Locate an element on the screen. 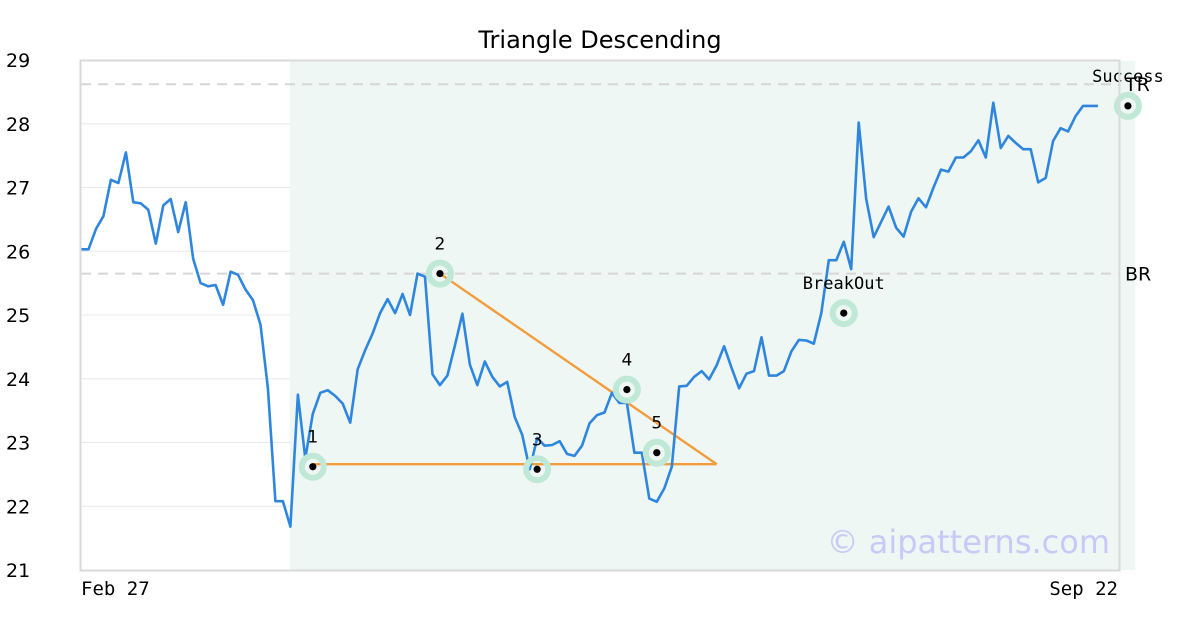  y-tick-label: 26 is located at coordinates (18, 252).